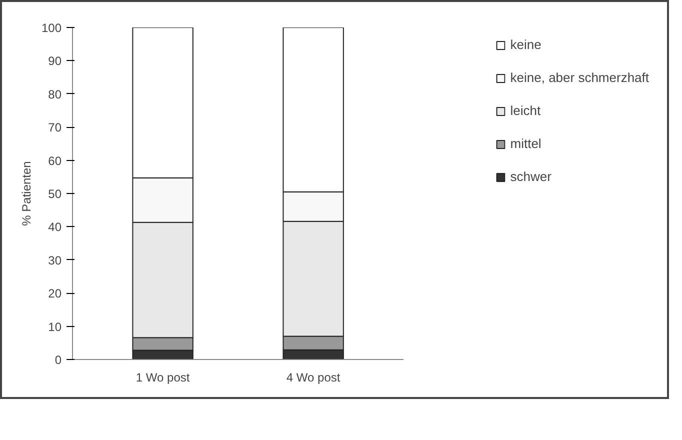  I want to click on legend-label: leicht, so click(525, 110).